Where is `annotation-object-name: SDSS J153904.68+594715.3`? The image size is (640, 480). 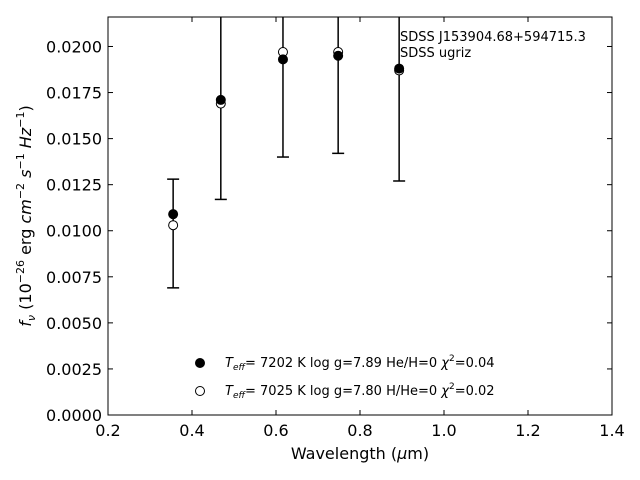
annotation-object-name: SDSS J153904.68+594715.3 is located at coordinates (493, 37).